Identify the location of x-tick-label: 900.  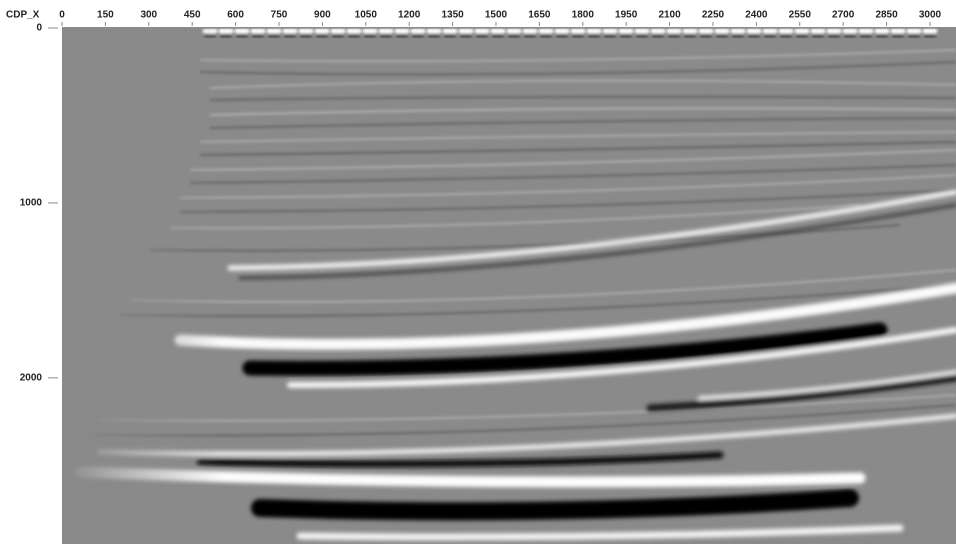
(322, 15).